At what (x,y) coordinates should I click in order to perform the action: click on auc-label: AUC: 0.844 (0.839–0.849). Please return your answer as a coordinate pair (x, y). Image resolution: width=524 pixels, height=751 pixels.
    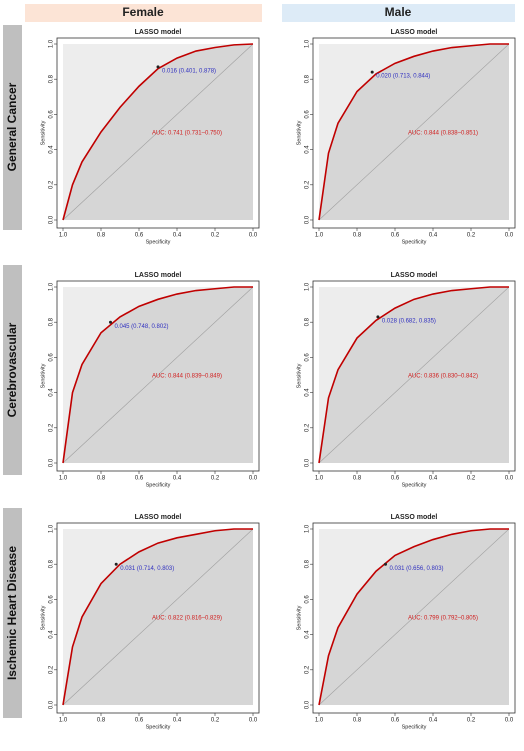
    Looking at the image, I should click on (187, 377).